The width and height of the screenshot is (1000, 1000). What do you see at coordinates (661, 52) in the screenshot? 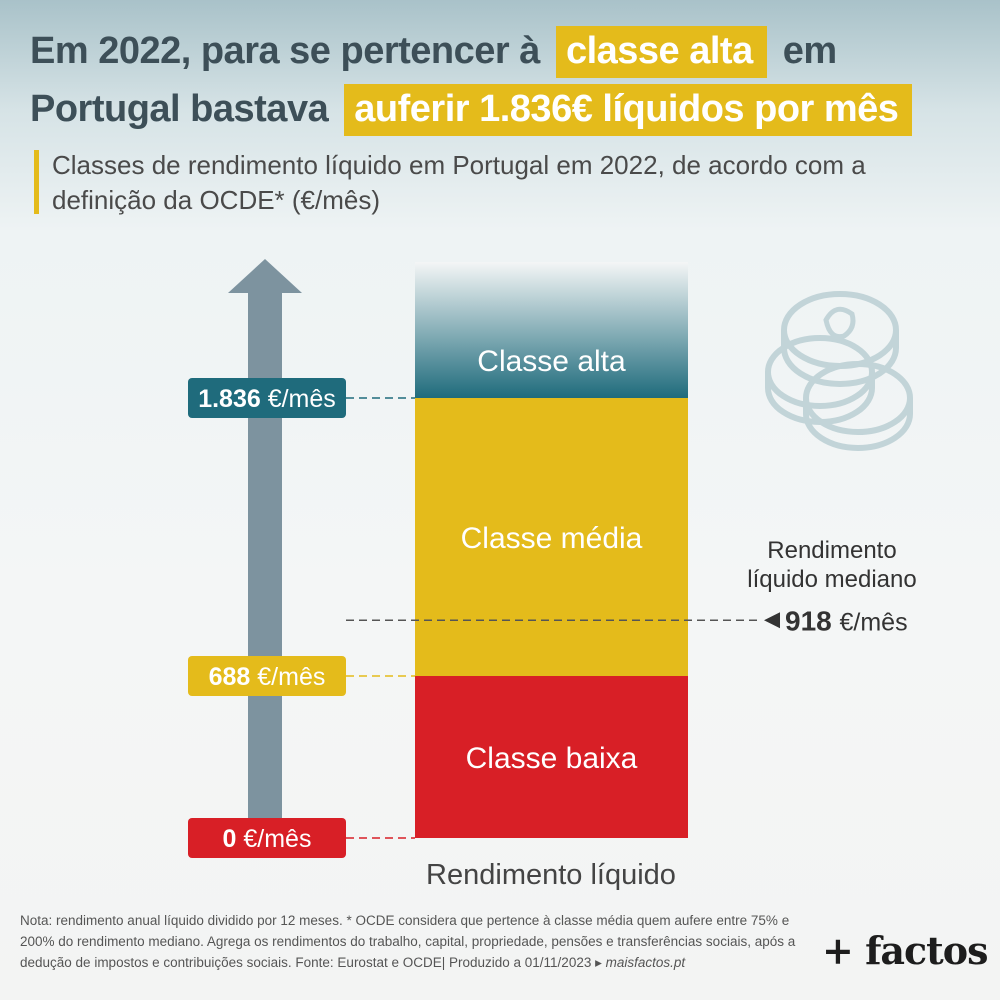
I see `title-highlight-1: classe alta` at bounding box center [661, 52].